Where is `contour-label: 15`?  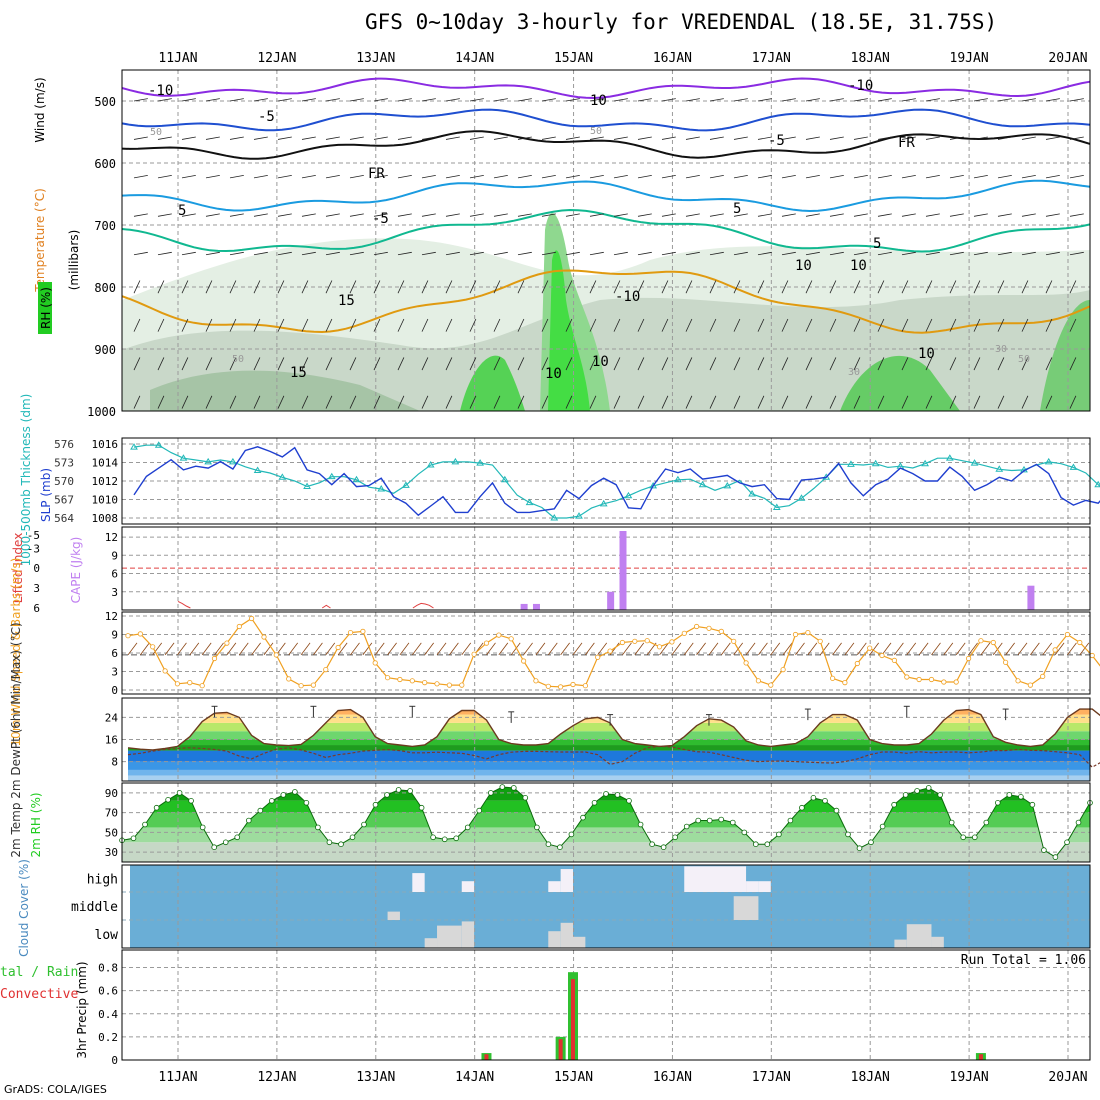
contour-label: 15 is located at coordinates (346, 301).